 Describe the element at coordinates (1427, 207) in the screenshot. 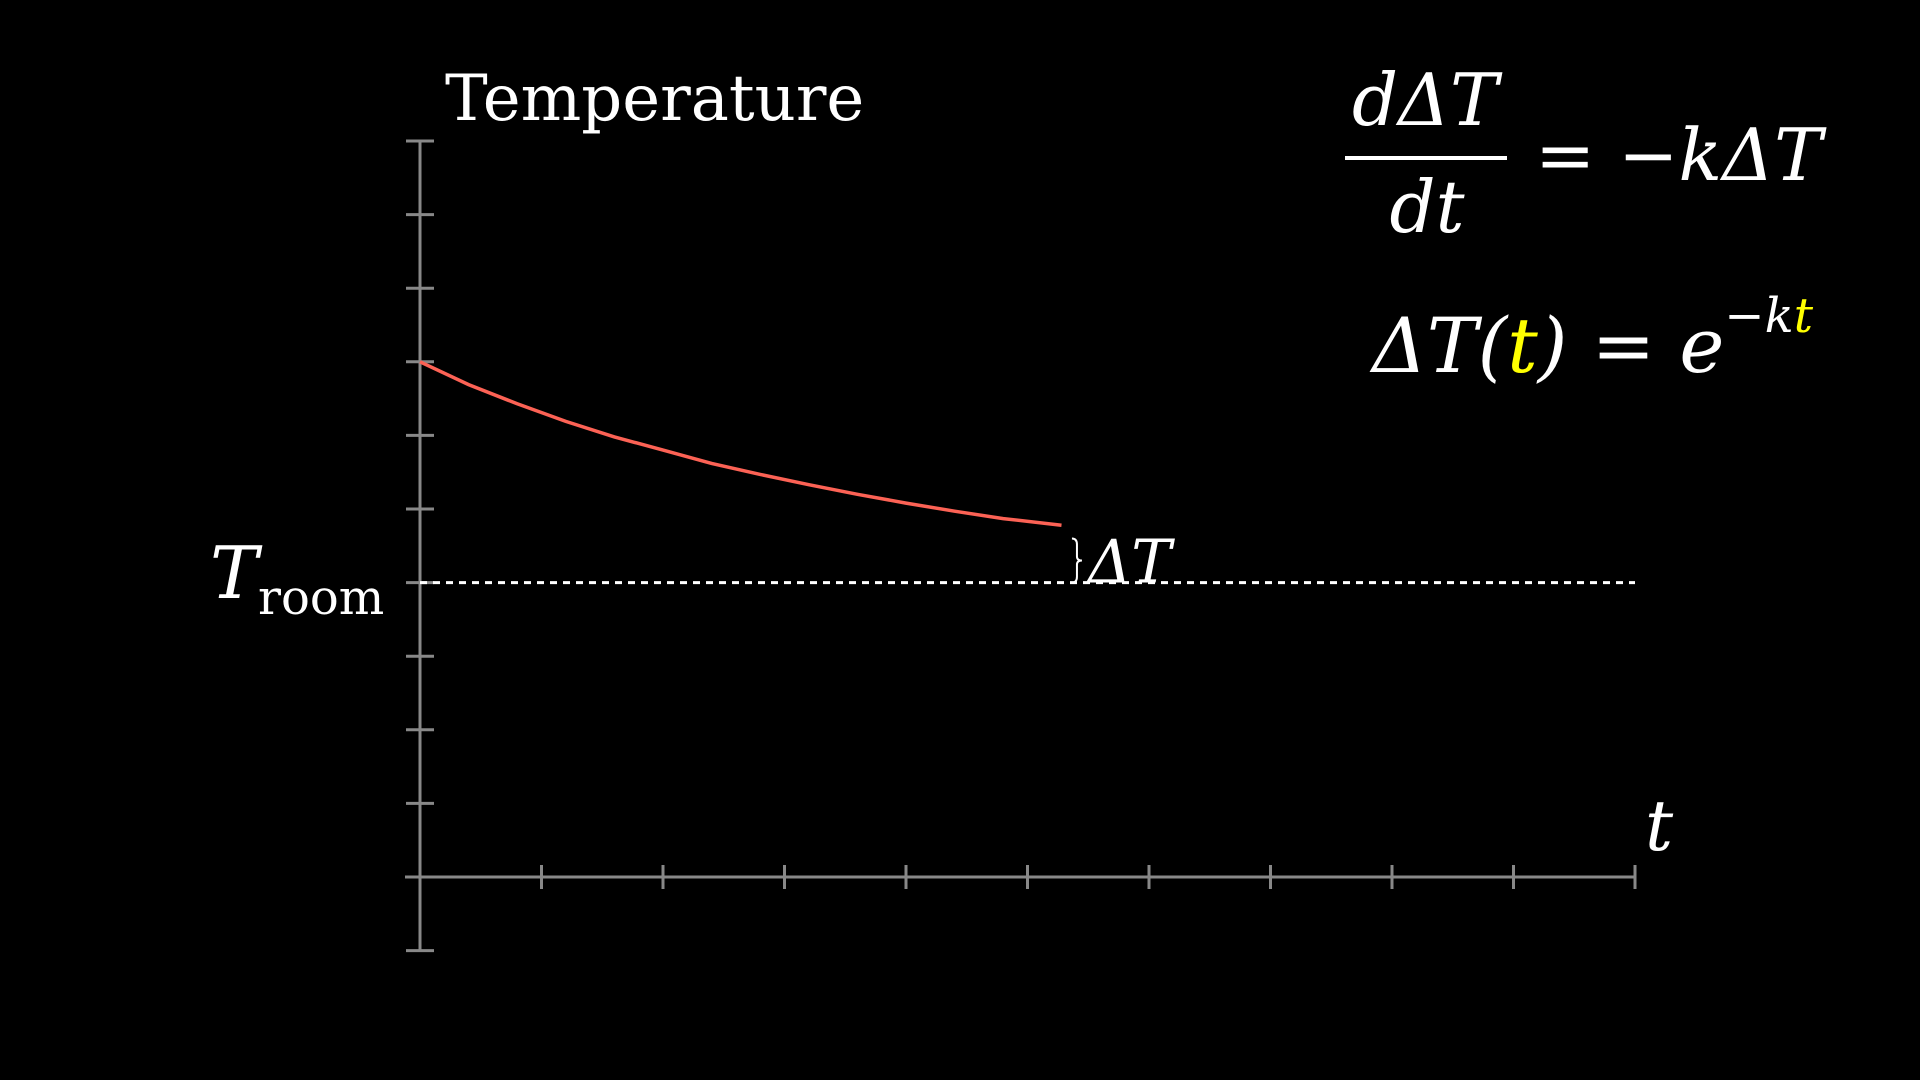

I see `ode-denominator: dt` at that location.